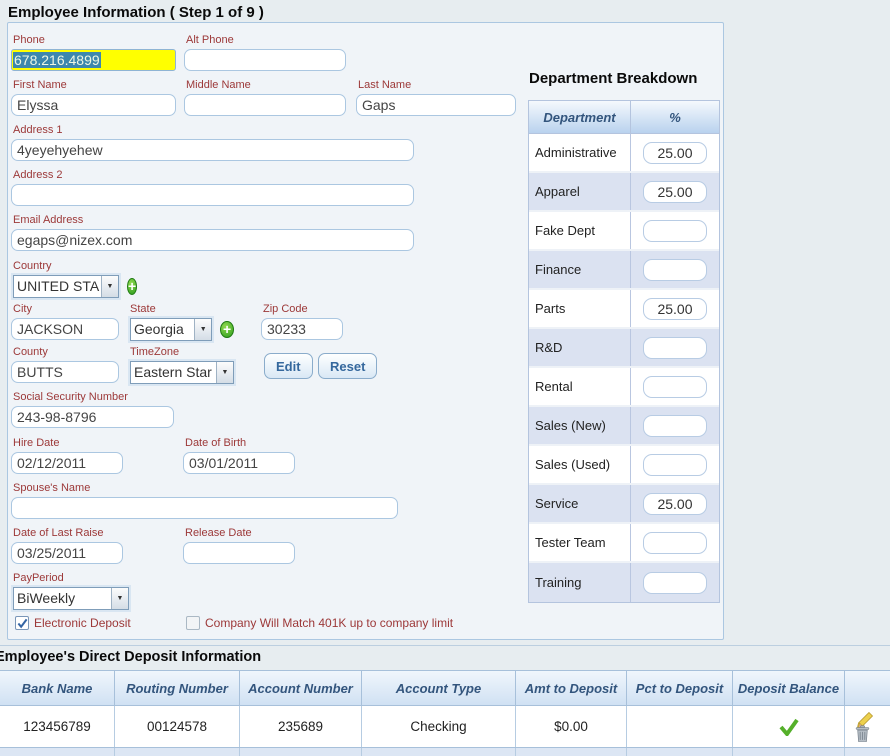  What do you see at coordinates (624, 426) in the screenshot?
I see `table-row: Sales (New)` at bounding box center [624, 426].